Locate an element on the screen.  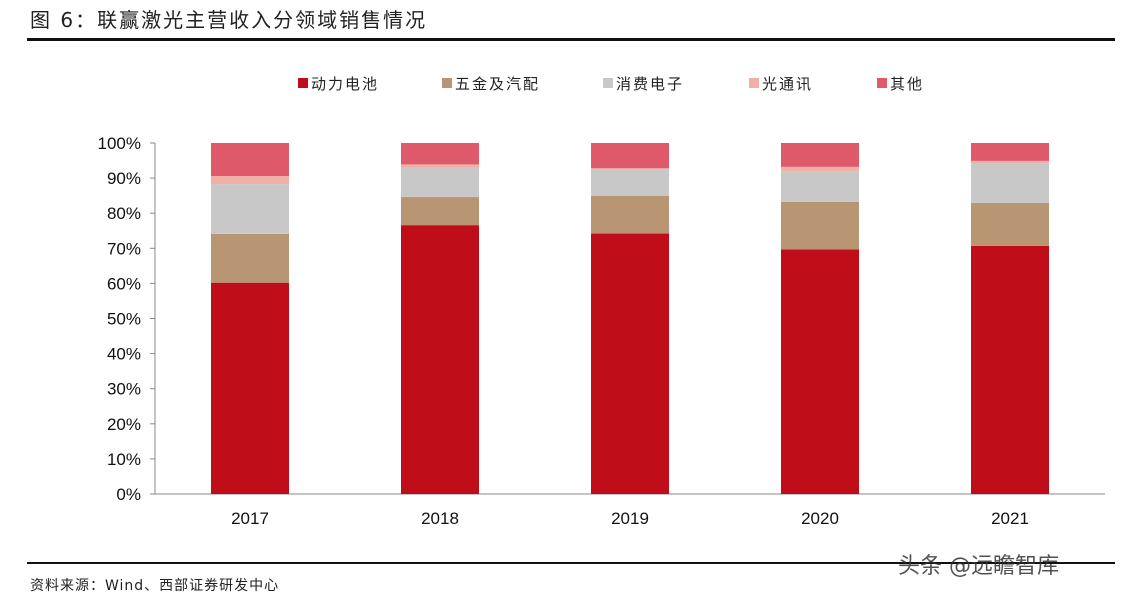
legend-label: 五金及汽配 is located at coordinates (497, 84).